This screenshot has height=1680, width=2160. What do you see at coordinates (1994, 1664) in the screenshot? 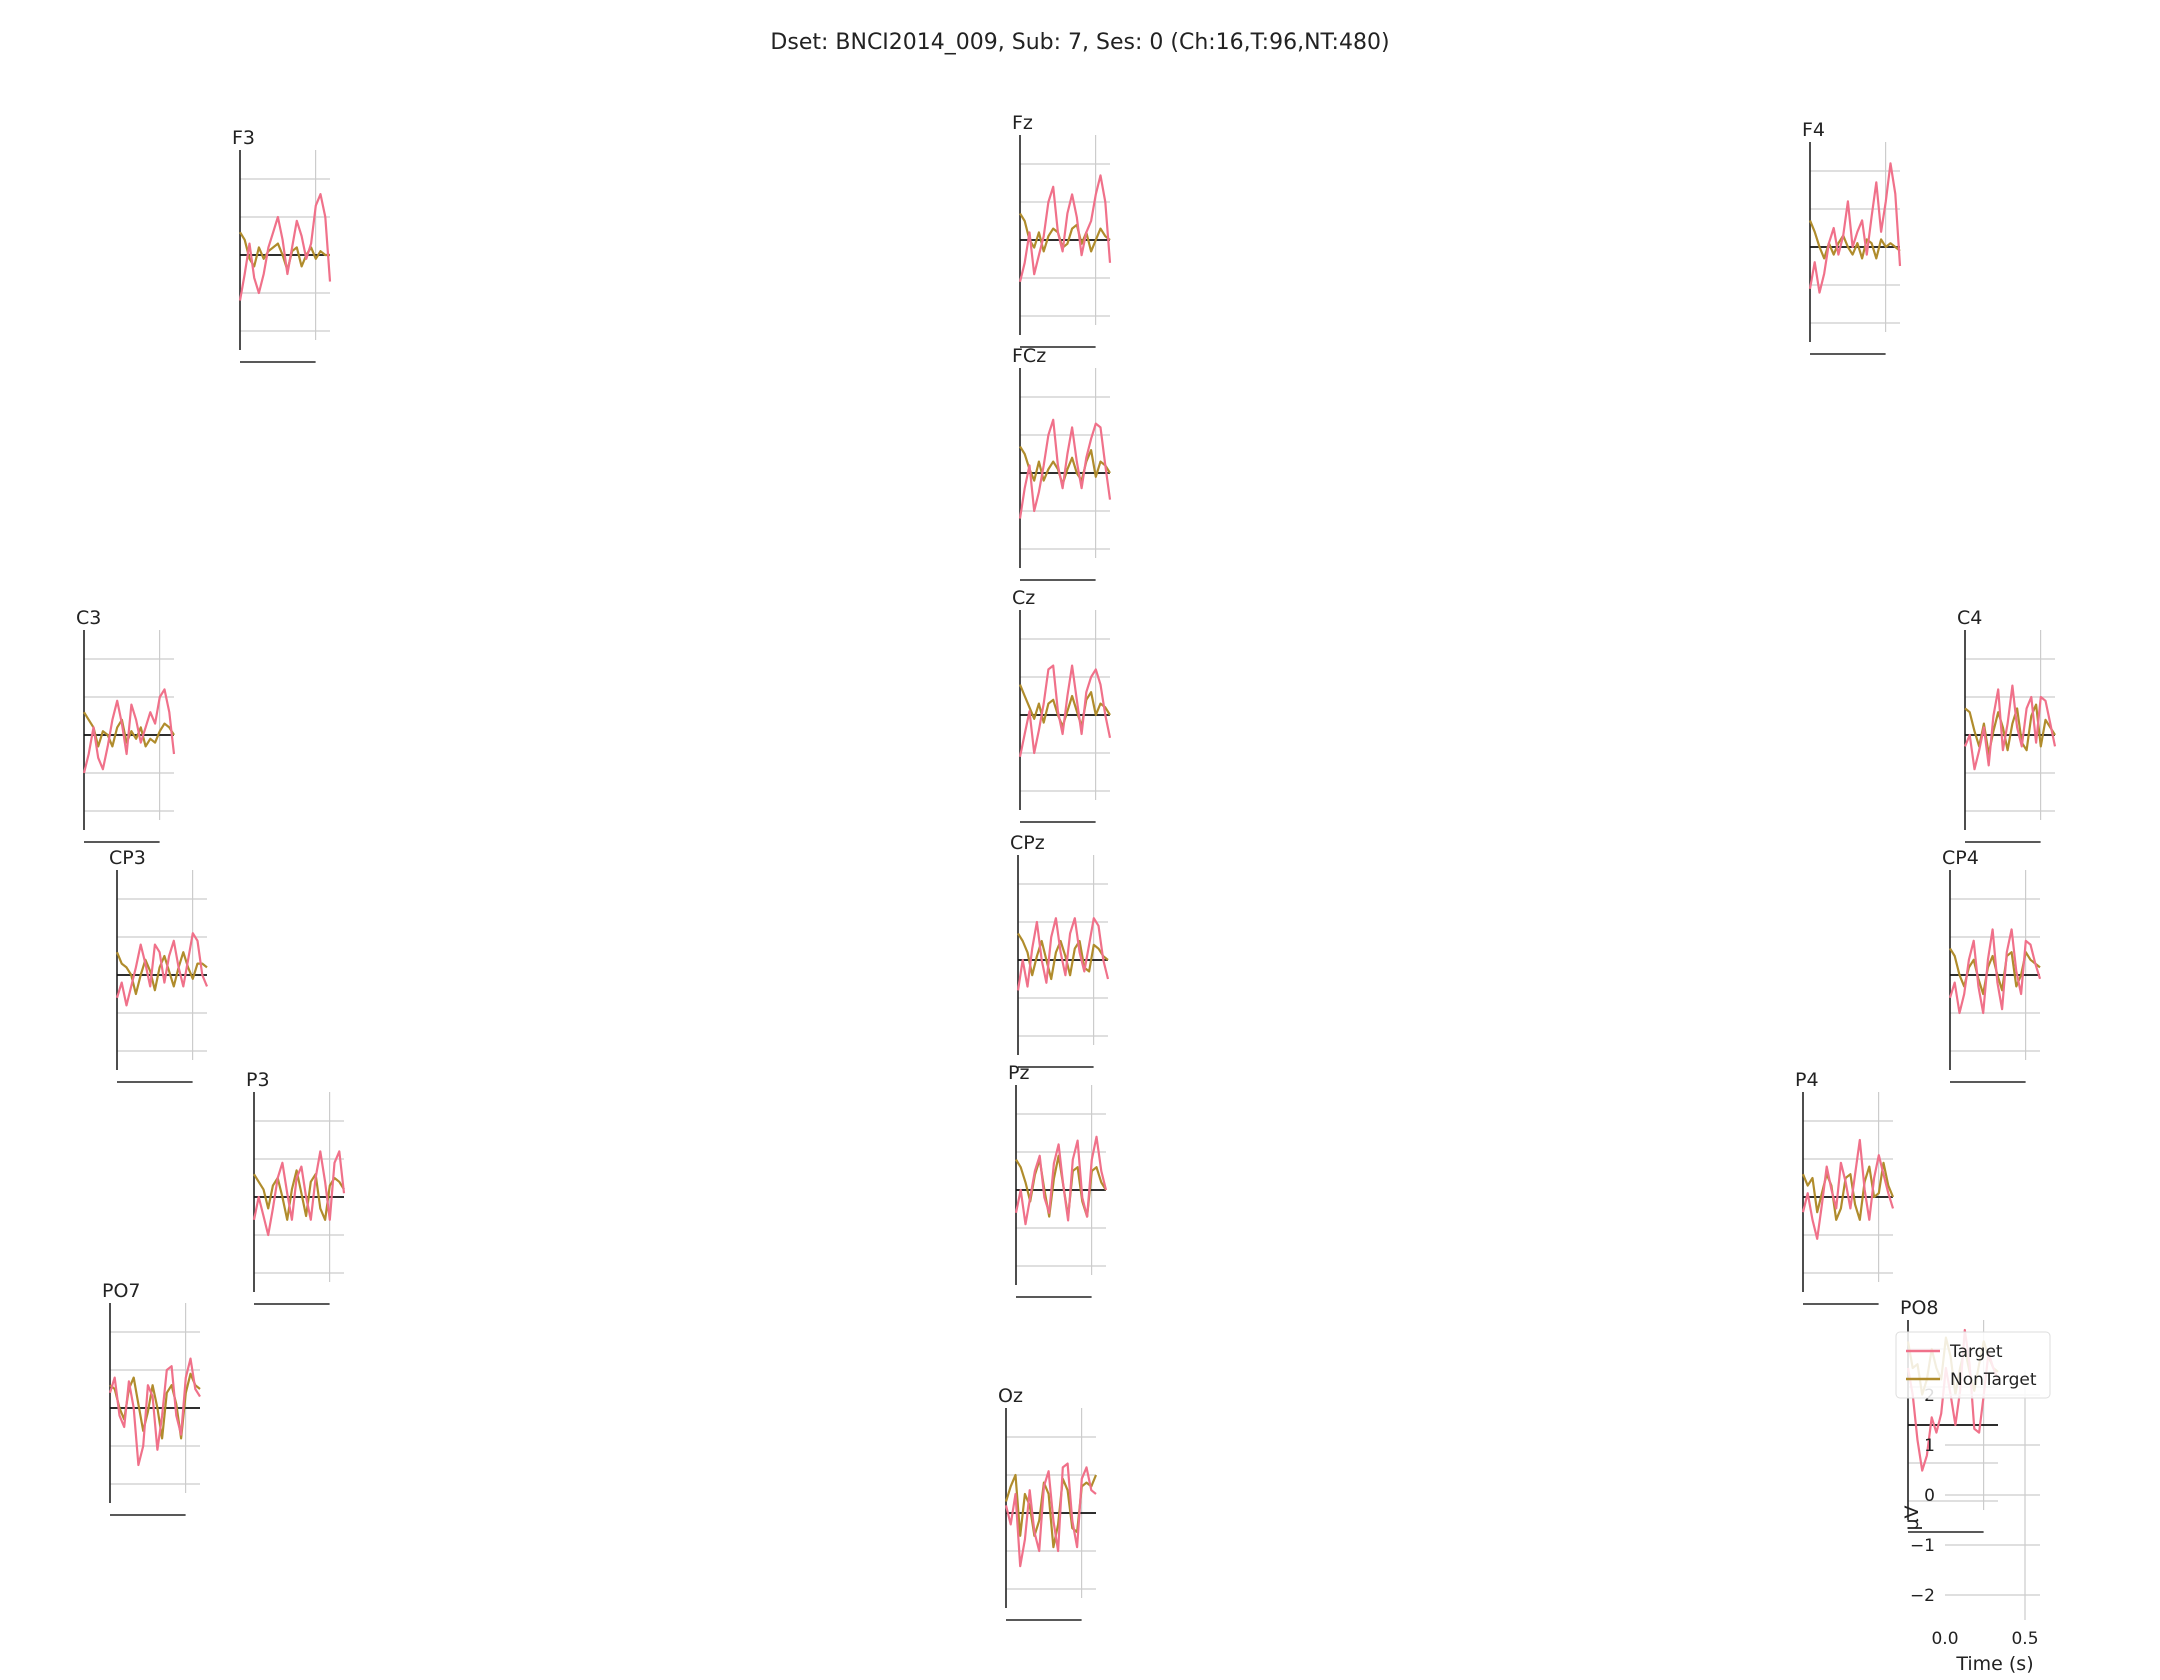
I see `x-axis-label: Time (s)` at bounding box center [1994, 1664].